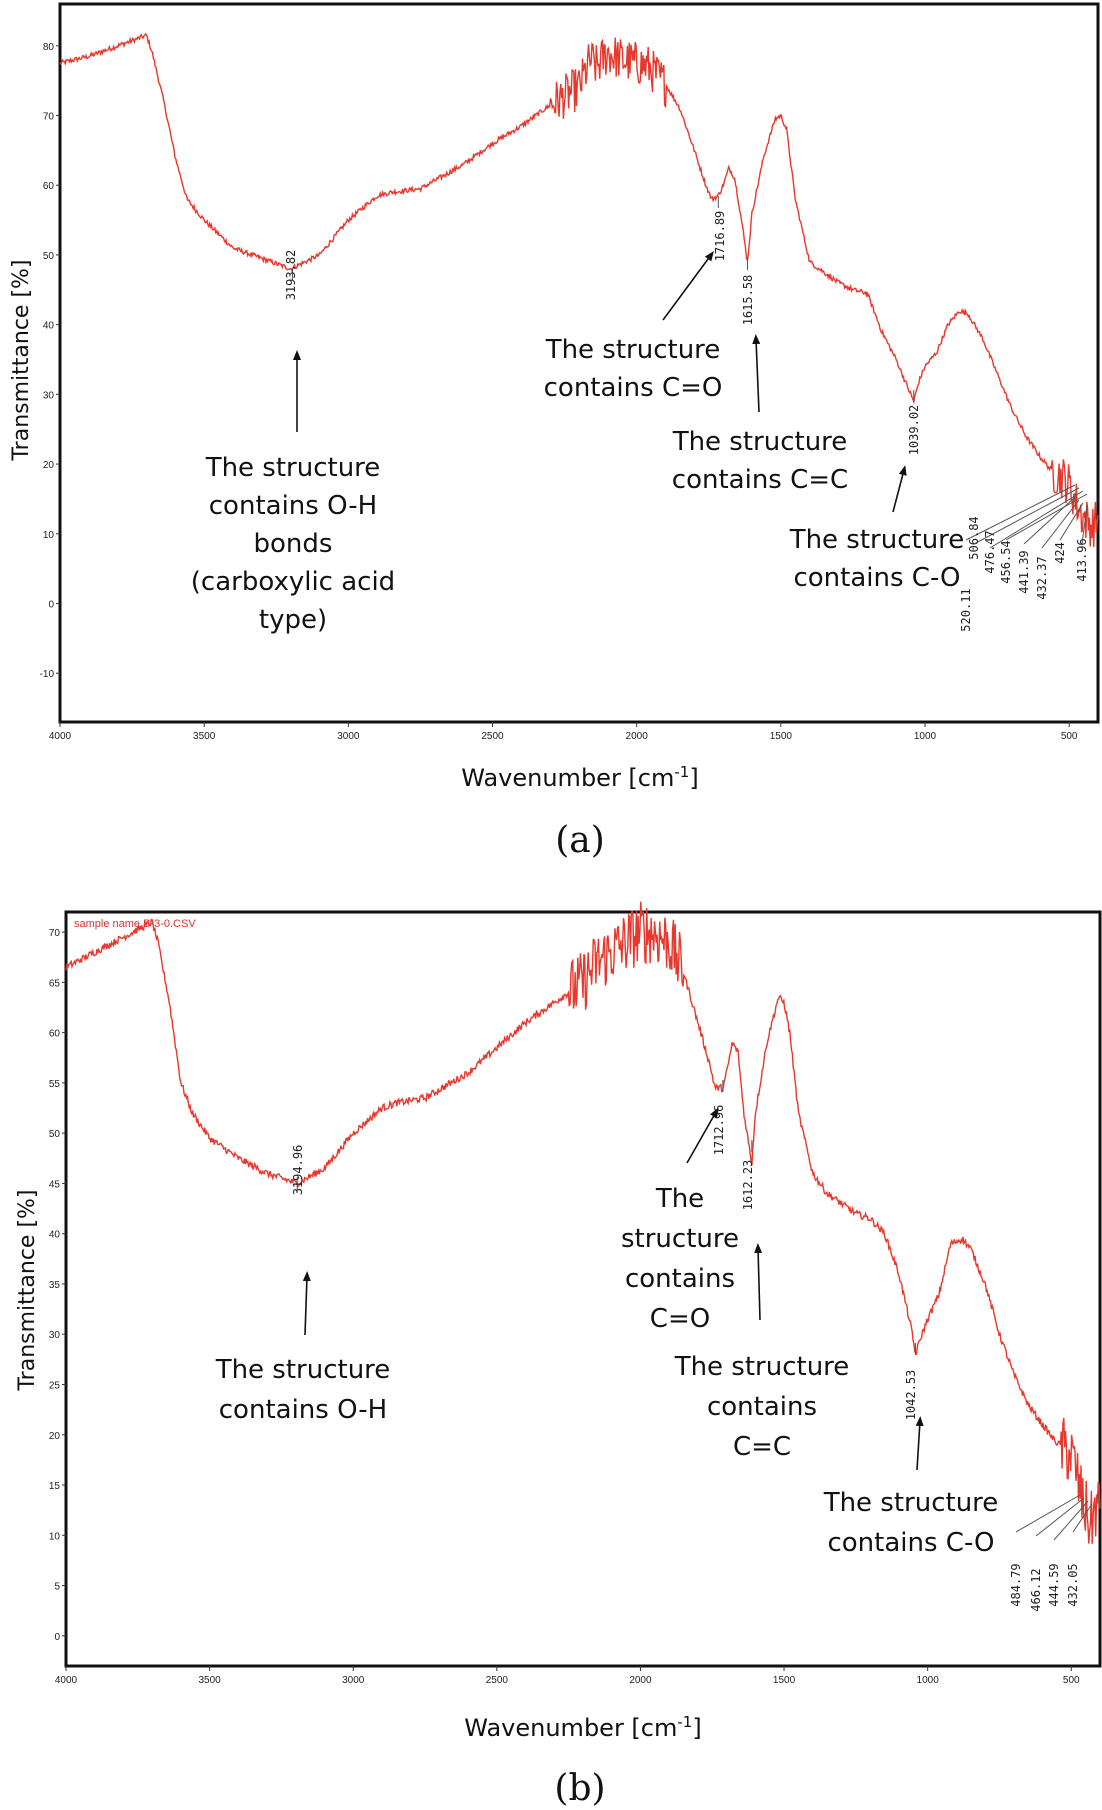 The image size is (1102, 1810). What do you see at coordinates (348, 736) in the screenshot?
I see `x-tick-label: 3000` at bounding box center [348, 736].